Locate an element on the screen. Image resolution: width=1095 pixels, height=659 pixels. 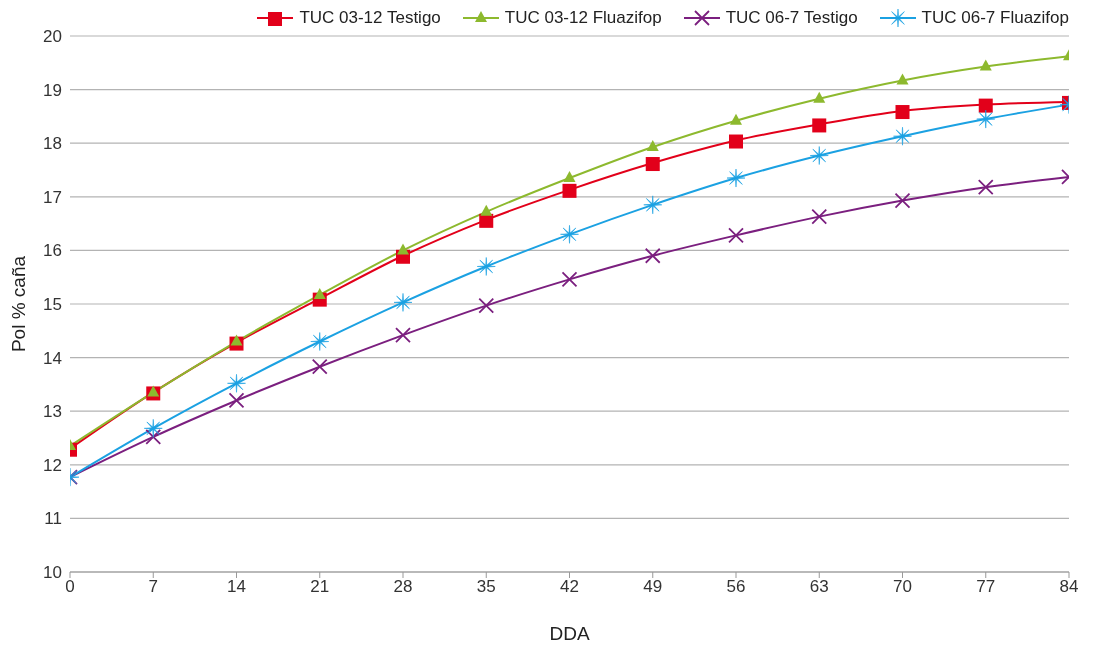
x-tick-label: 7 is located at coordinates (153, 587).